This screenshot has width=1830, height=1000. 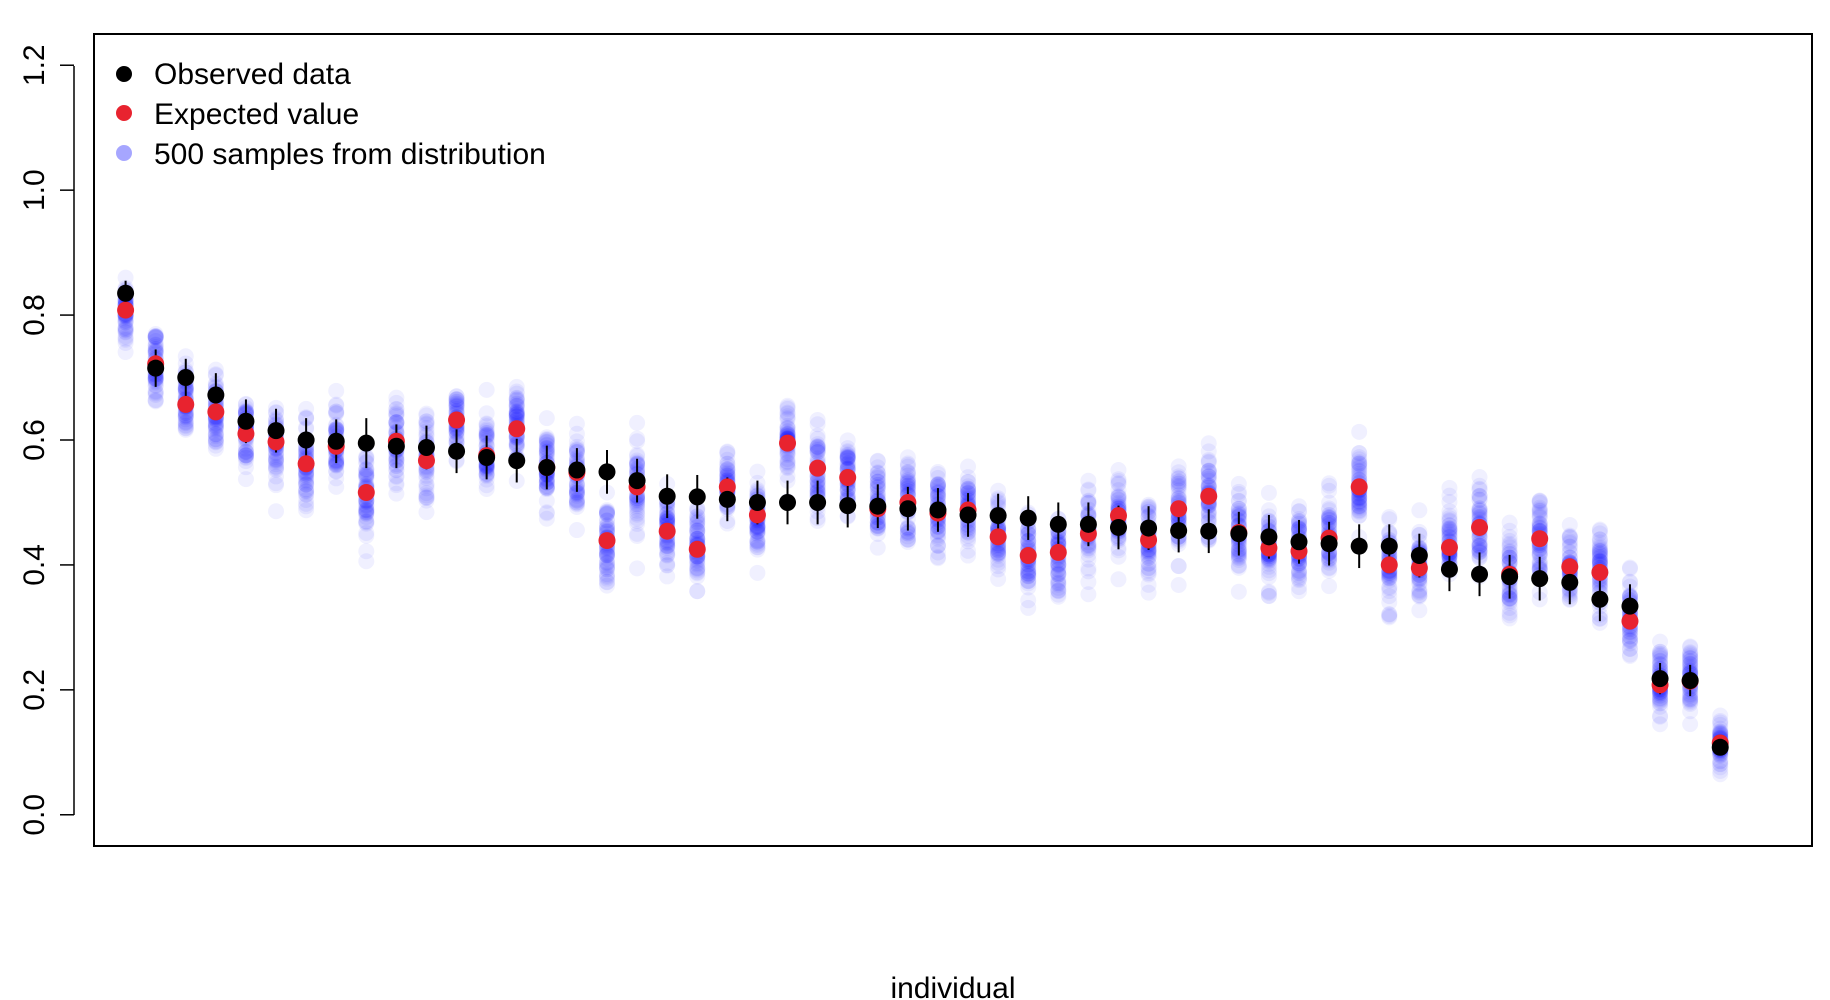 What do you see at coordinates (952, 986) in the screenshot?
I see `x-axis-label: individual` at bounding box center [952, 986].